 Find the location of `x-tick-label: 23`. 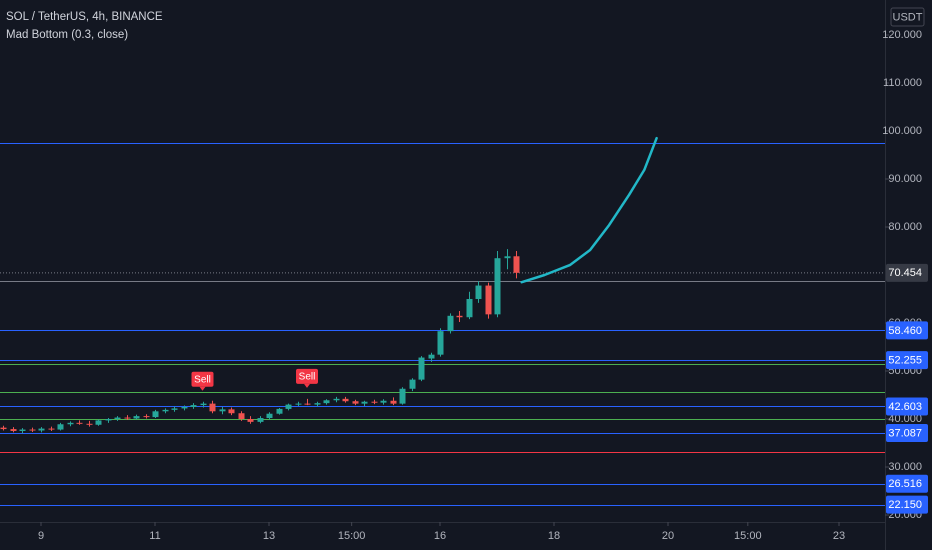

x-tick-label: 23 is located at coordinates (839, 536).